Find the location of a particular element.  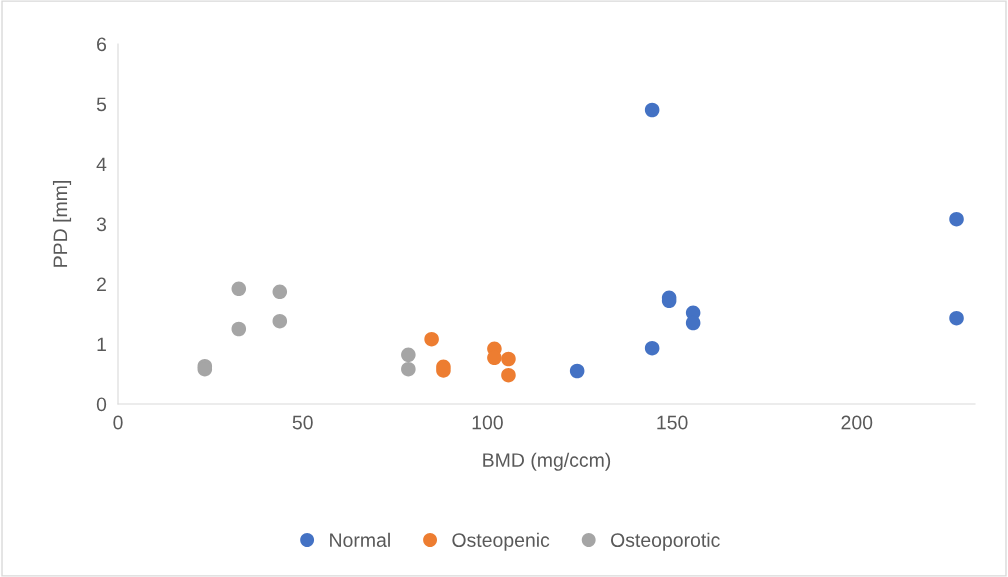

legend-label: Osteoporotic is located at coordinates (665, 541).